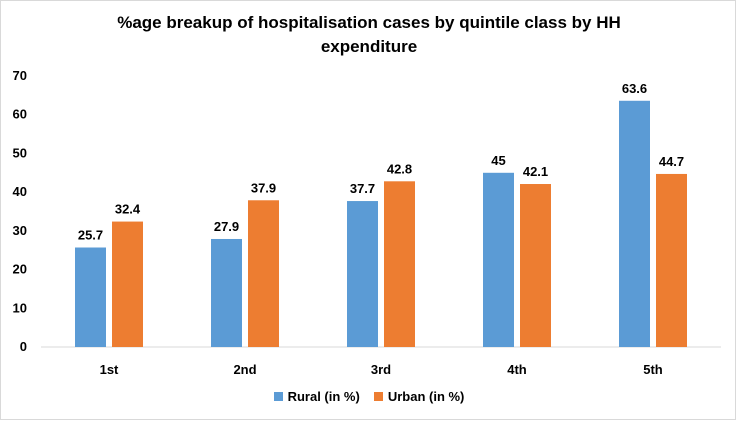 Image resolution: width=736 pixels, height=421 pixels. What do you see at coordinates (127, 284) in the screenshot?
I see `bar-urban-1st` at bounding box center [127, 284].